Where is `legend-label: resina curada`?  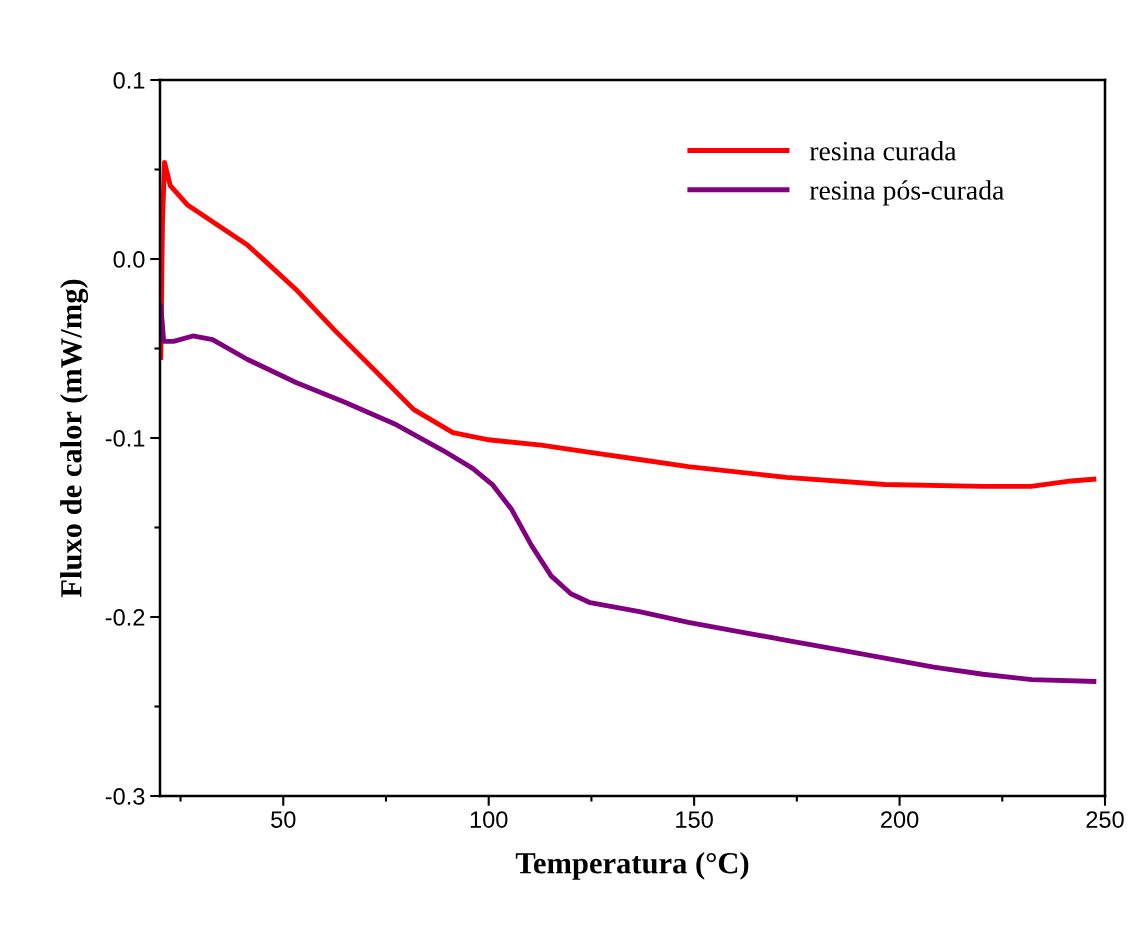 legend-label: resina curada is located at coordinates (883, 150).